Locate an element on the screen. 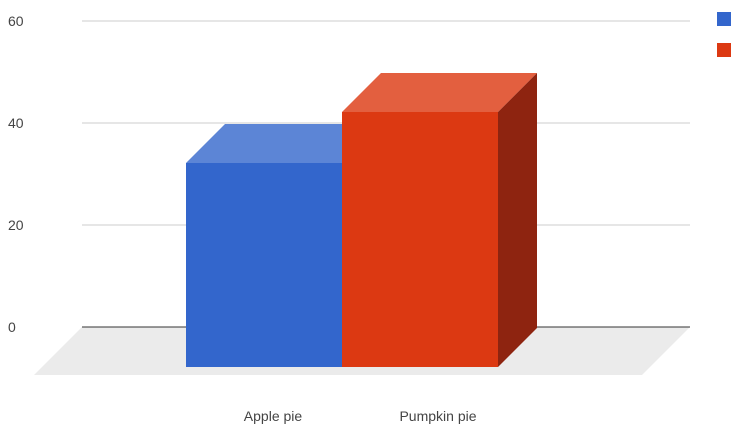 This screenshot has width=731, height=425. x-category-label: Pumpkin pie is located at coordinates (437, 416).